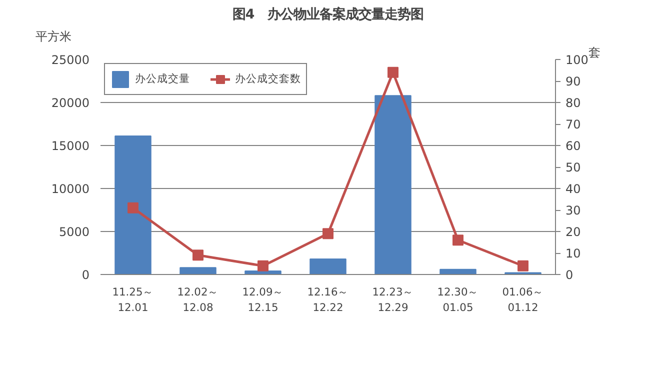  What do you see at coordinates (573, 189) in the screenshot?
I see `y2-tick-label: 40` at bounding box center [573, 189].